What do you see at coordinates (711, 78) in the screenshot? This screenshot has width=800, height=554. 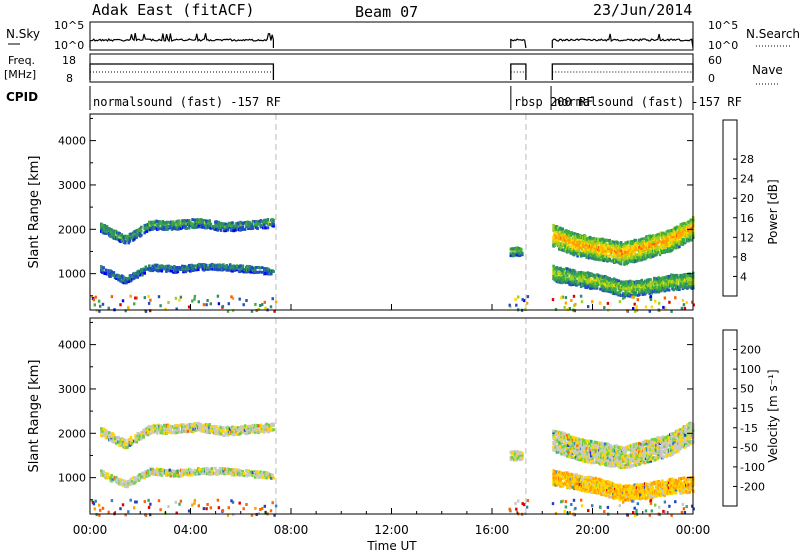 I see `nave-tick-bottom: 0` at bounding box center [711, 78].